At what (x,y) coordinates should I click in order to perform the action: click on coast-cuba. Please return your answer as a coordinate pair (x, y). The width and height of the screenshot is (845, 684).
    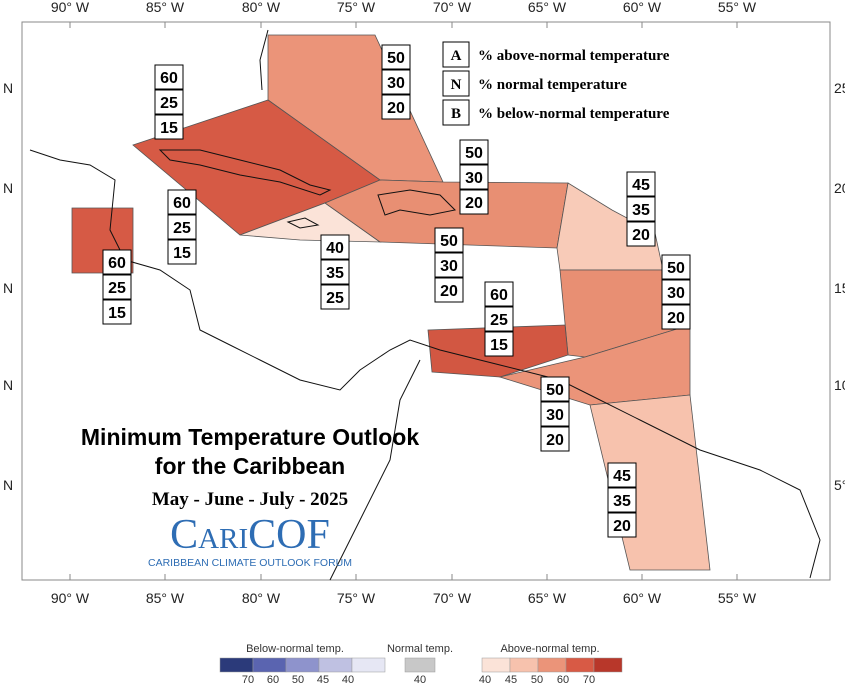
    Looking at the image, I should click on (245, 172).